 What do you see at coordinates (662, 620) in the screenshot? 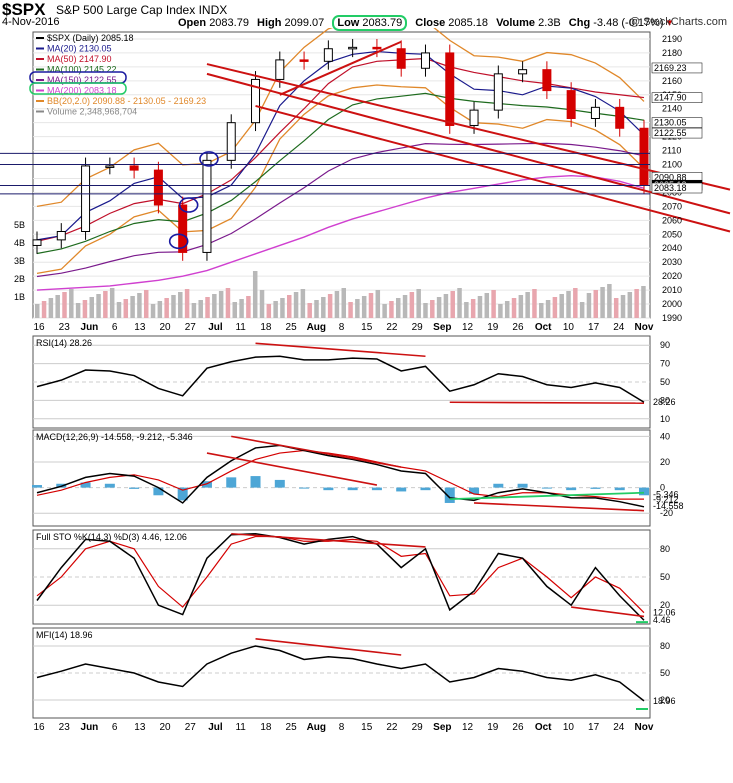
I see `sto-value-label: 4.46` at bounding box center [662, 620].